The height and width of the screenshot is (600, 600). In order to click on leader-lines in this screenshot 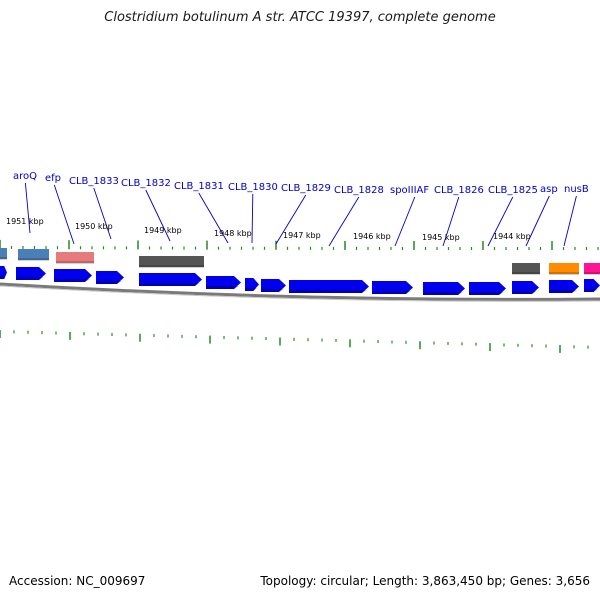, I will do `click(300, 214)`.